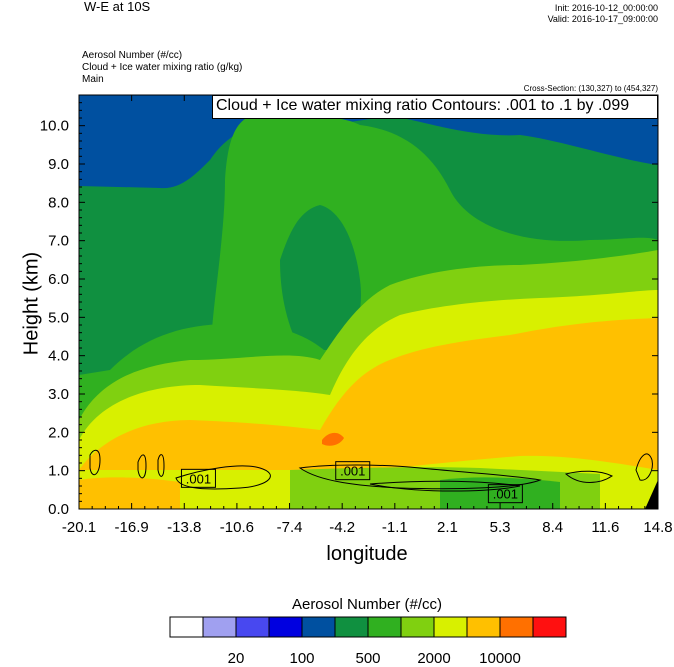 This screenshot has width=674, height=667. Describe the element at coordinates (58, 317) in the screenshot. I see `y-tick-label: 5.0` at that location.